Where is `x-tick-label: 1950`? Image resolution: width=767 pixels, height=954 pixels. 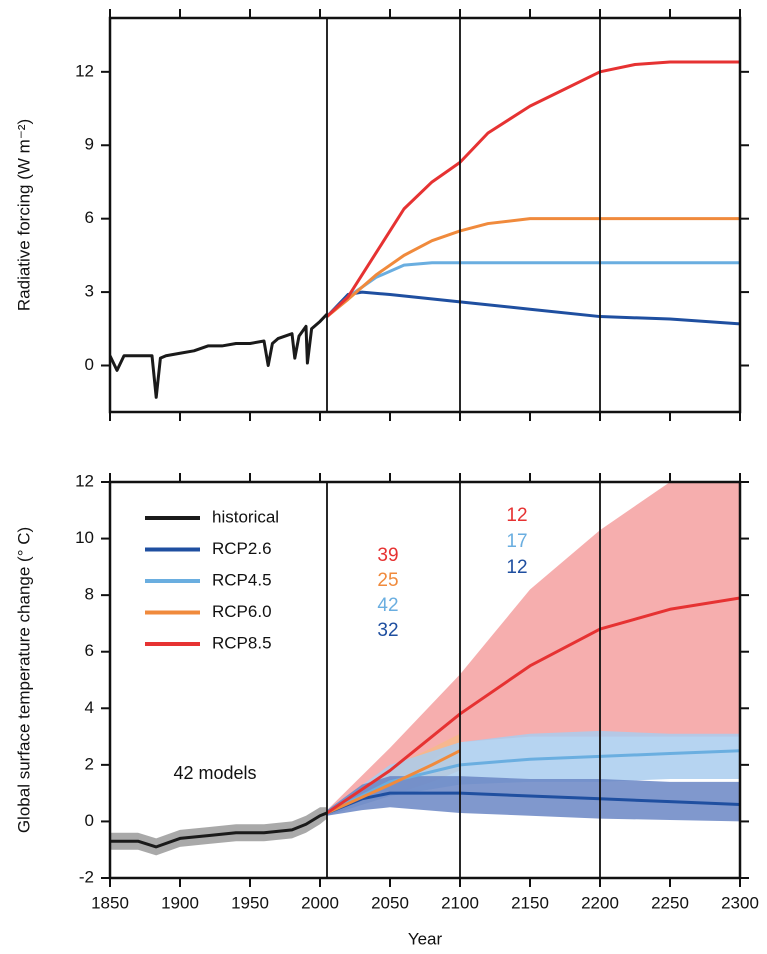
x-tick-label: 1950 is located at coordinates (250, 902).